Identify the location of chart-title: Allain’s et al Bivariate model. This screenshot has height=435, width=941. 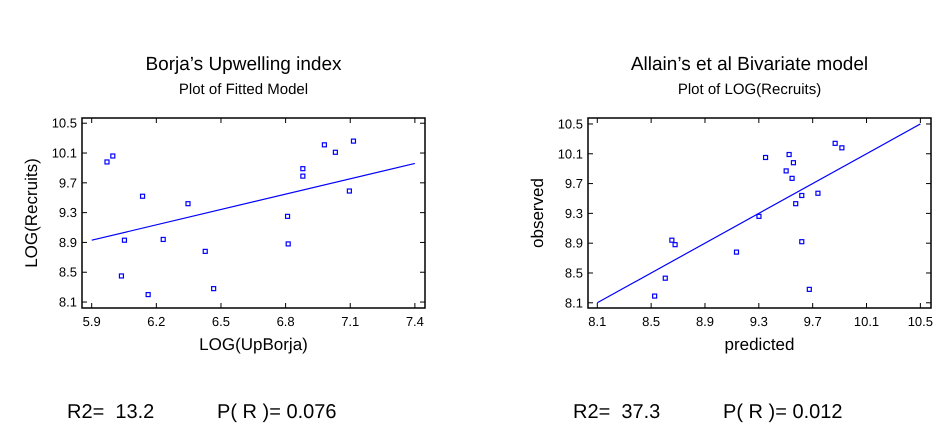
(749, 64).